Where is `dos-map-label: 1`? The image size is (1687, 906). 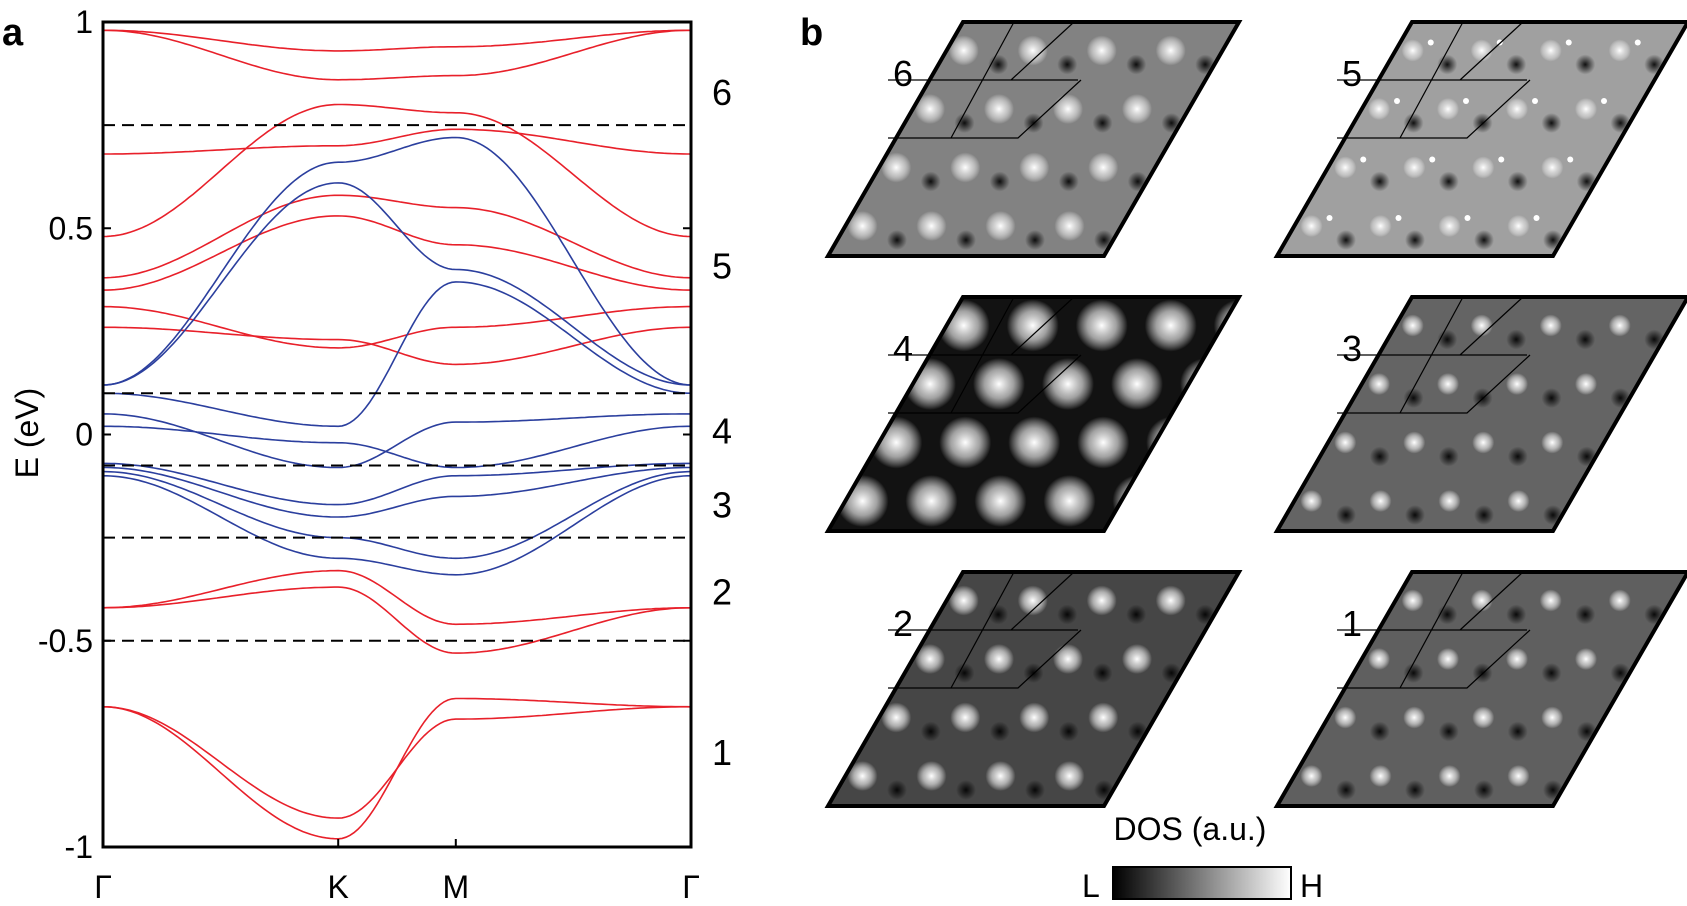 dos-map-label: 1 is located at coordinates (1352, 623).